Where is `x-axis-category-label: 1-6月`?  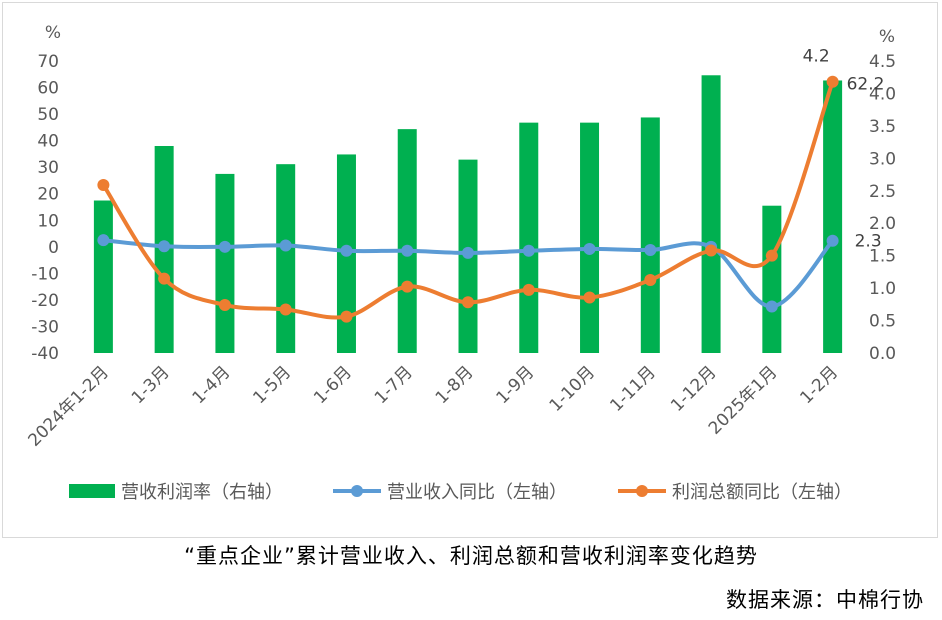
x-axis-category-label: 1-6月 is located at coordinates (333, 385).